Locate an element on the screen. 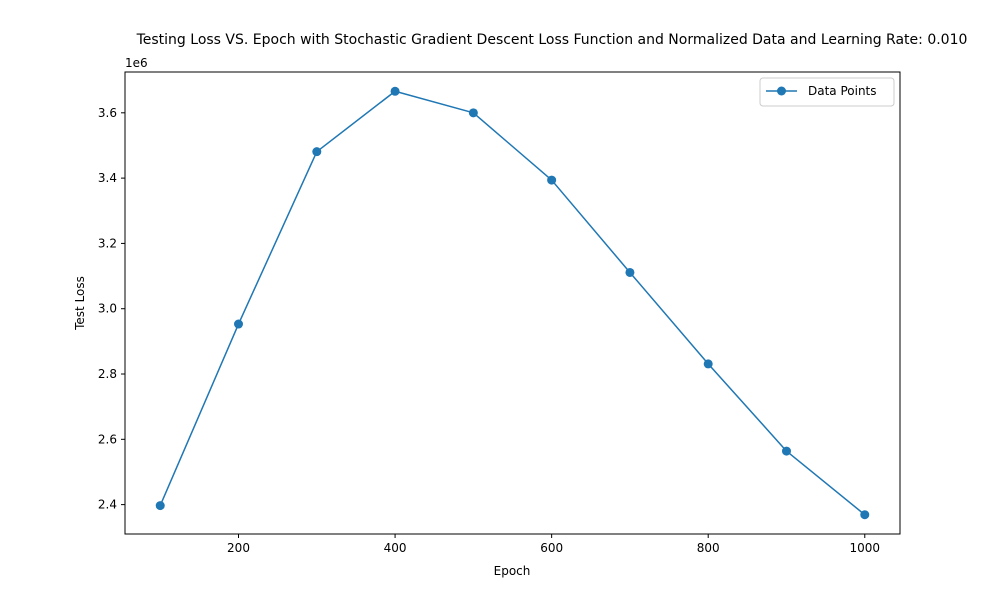 This screenshot has height=600, width=1000. legend-label: Data Points is located at coordinates (842, 91).